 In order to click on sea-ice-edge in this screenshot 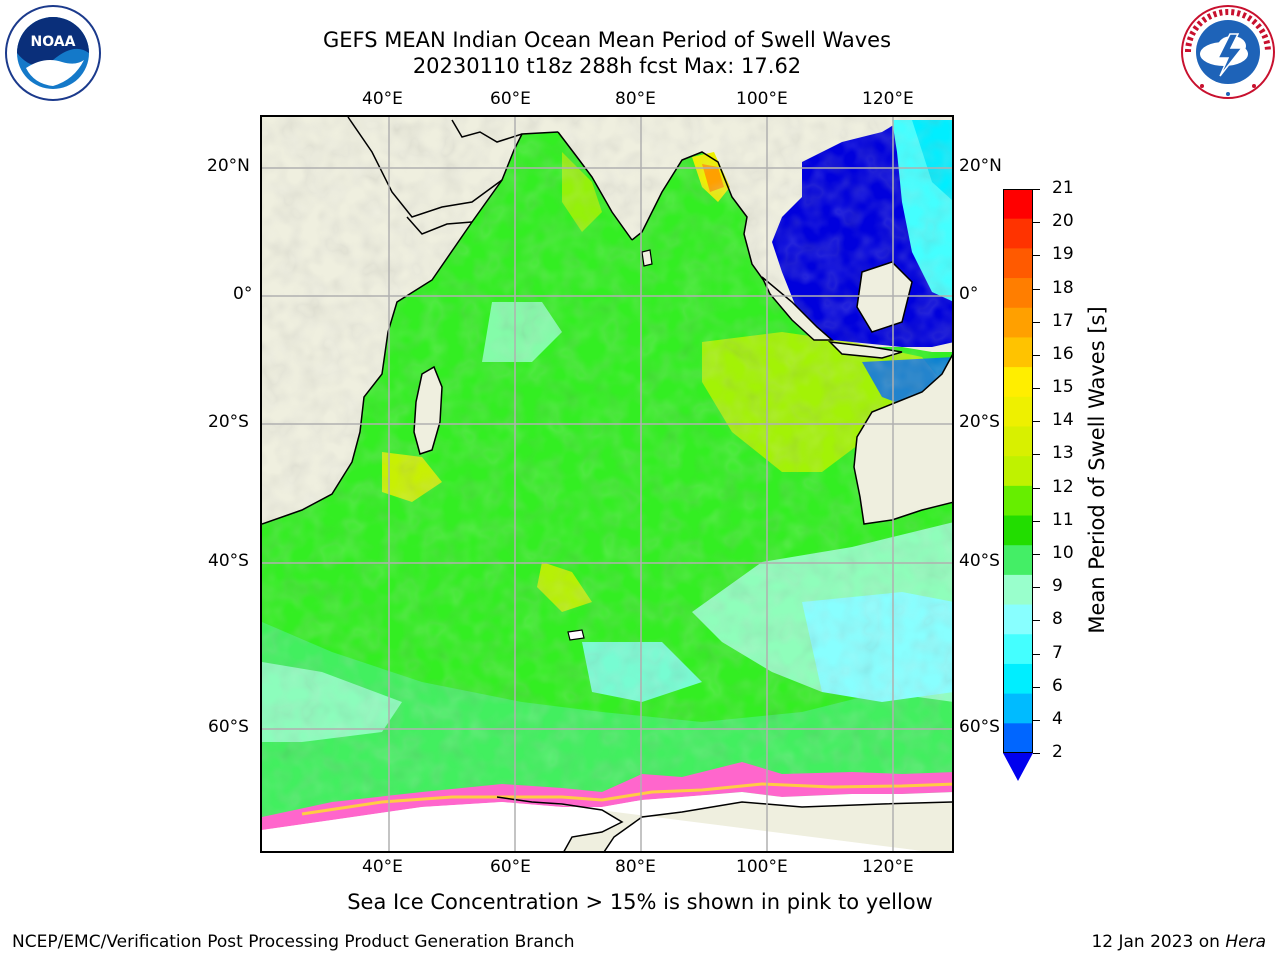, I will do `click(607, 796)`.